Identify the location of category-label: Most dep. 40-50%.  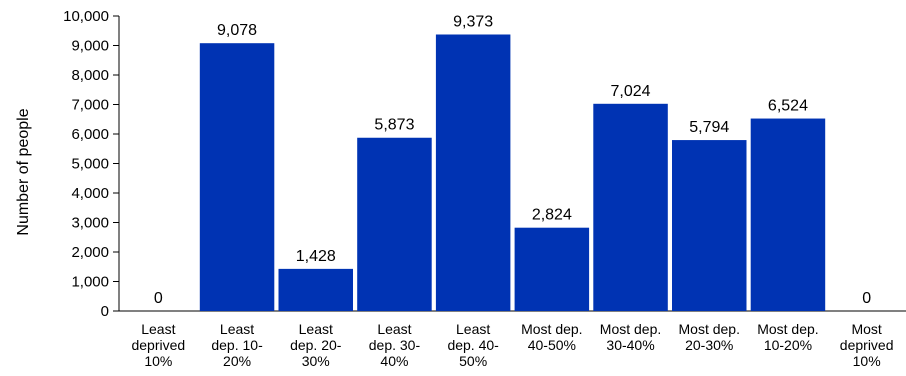
(551, 337).